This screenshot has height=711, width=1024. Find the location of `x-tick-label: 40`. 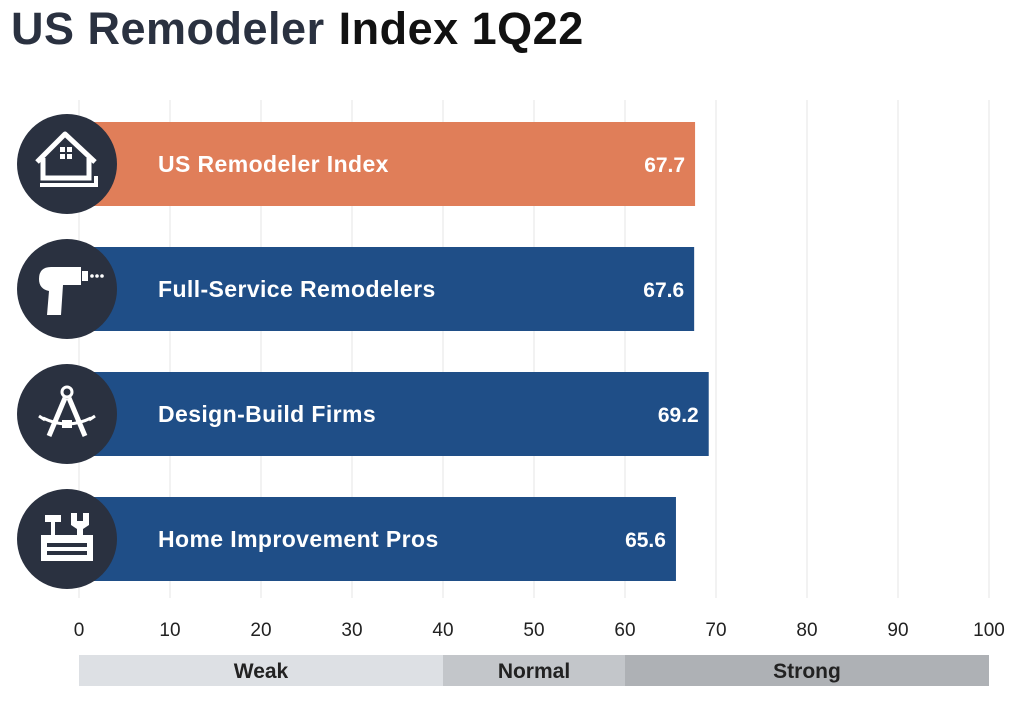

x-tick-label: 40 is located at coordinates (442, 630).